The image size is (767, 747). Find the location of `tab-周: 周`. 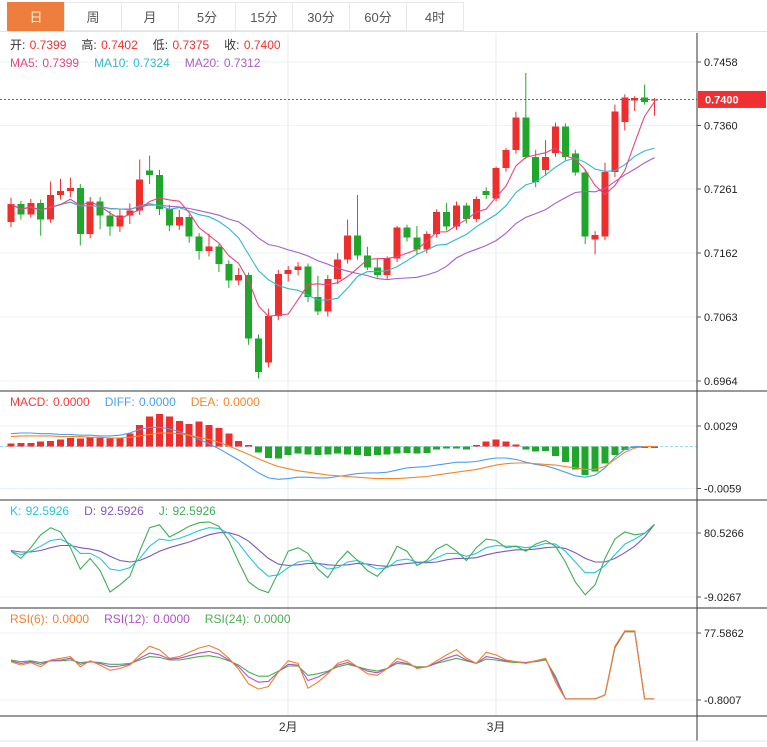

tab-周: 周 is located at coordinates (93, 16).